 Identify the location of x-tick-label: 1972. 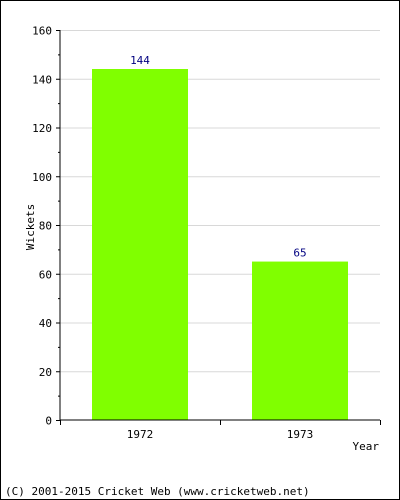
(140, 434).